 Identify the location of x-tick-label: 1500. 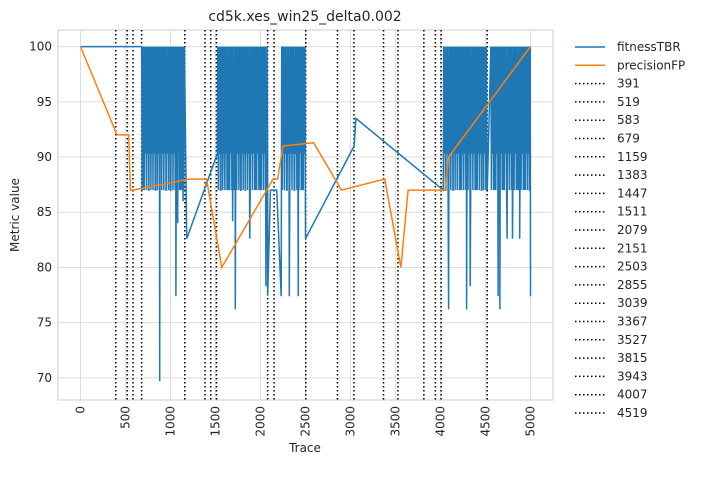
(216, 421).